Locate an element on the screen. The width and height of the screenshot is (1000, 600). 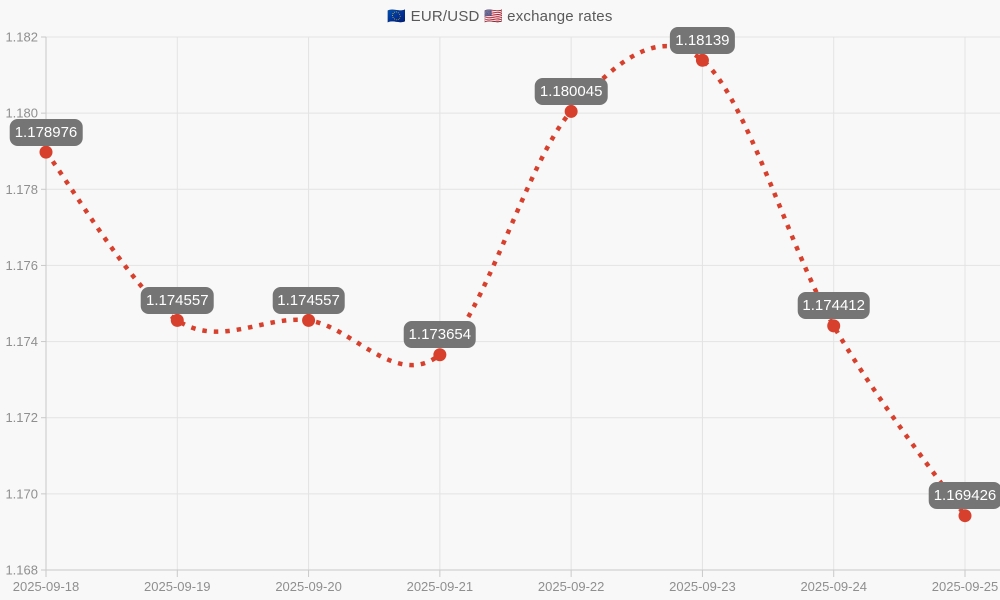
y-tick-label: 1.170 is located at coordinates (21, 493).